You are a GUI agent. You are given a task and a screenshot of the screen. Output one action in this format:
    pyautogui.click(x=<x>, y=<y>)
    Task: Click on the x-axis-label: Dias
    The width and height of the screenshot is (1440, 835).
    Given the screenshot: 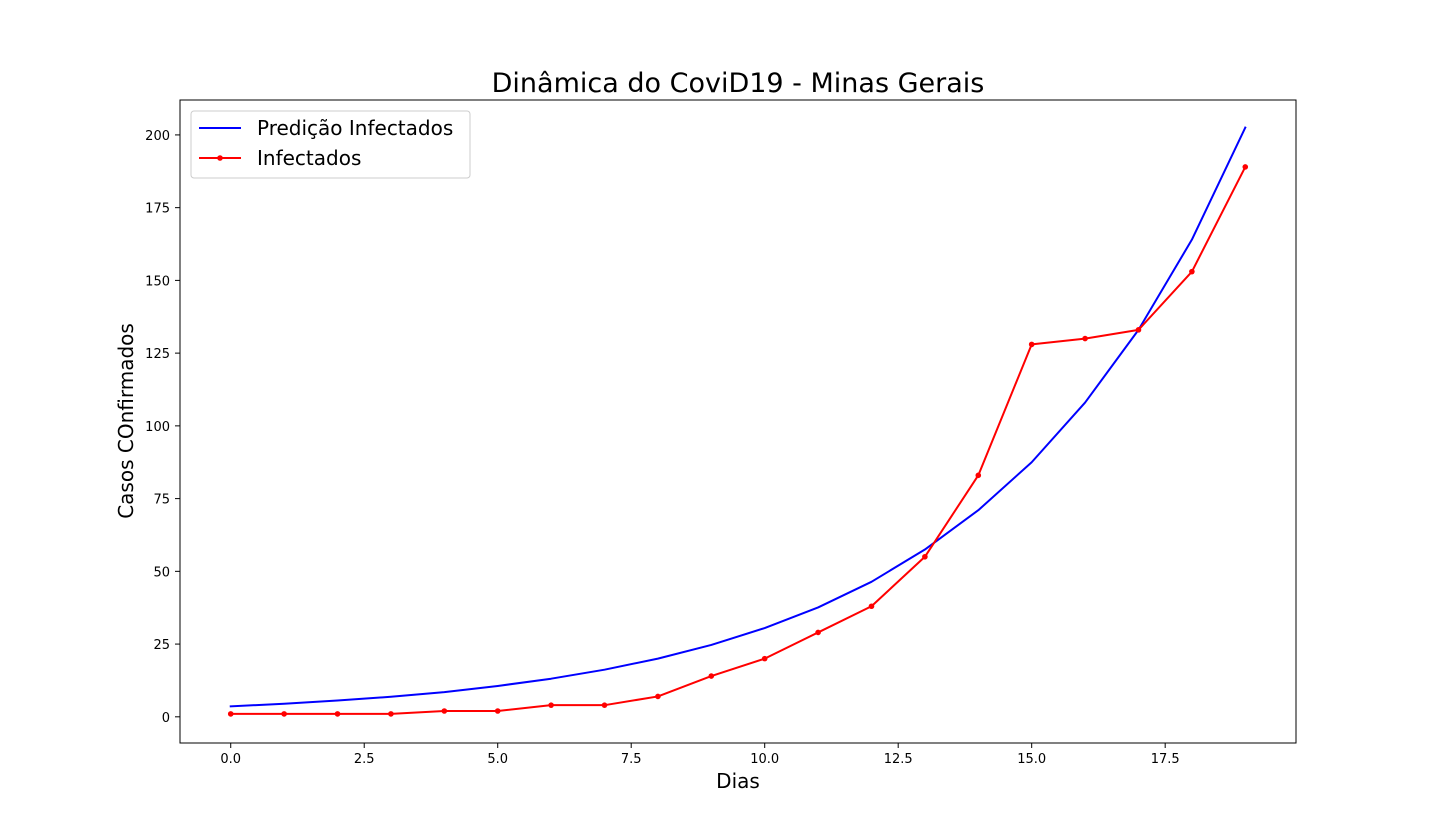 What is the action you would take?
    pyautogui.click(x=738, y=781)
    